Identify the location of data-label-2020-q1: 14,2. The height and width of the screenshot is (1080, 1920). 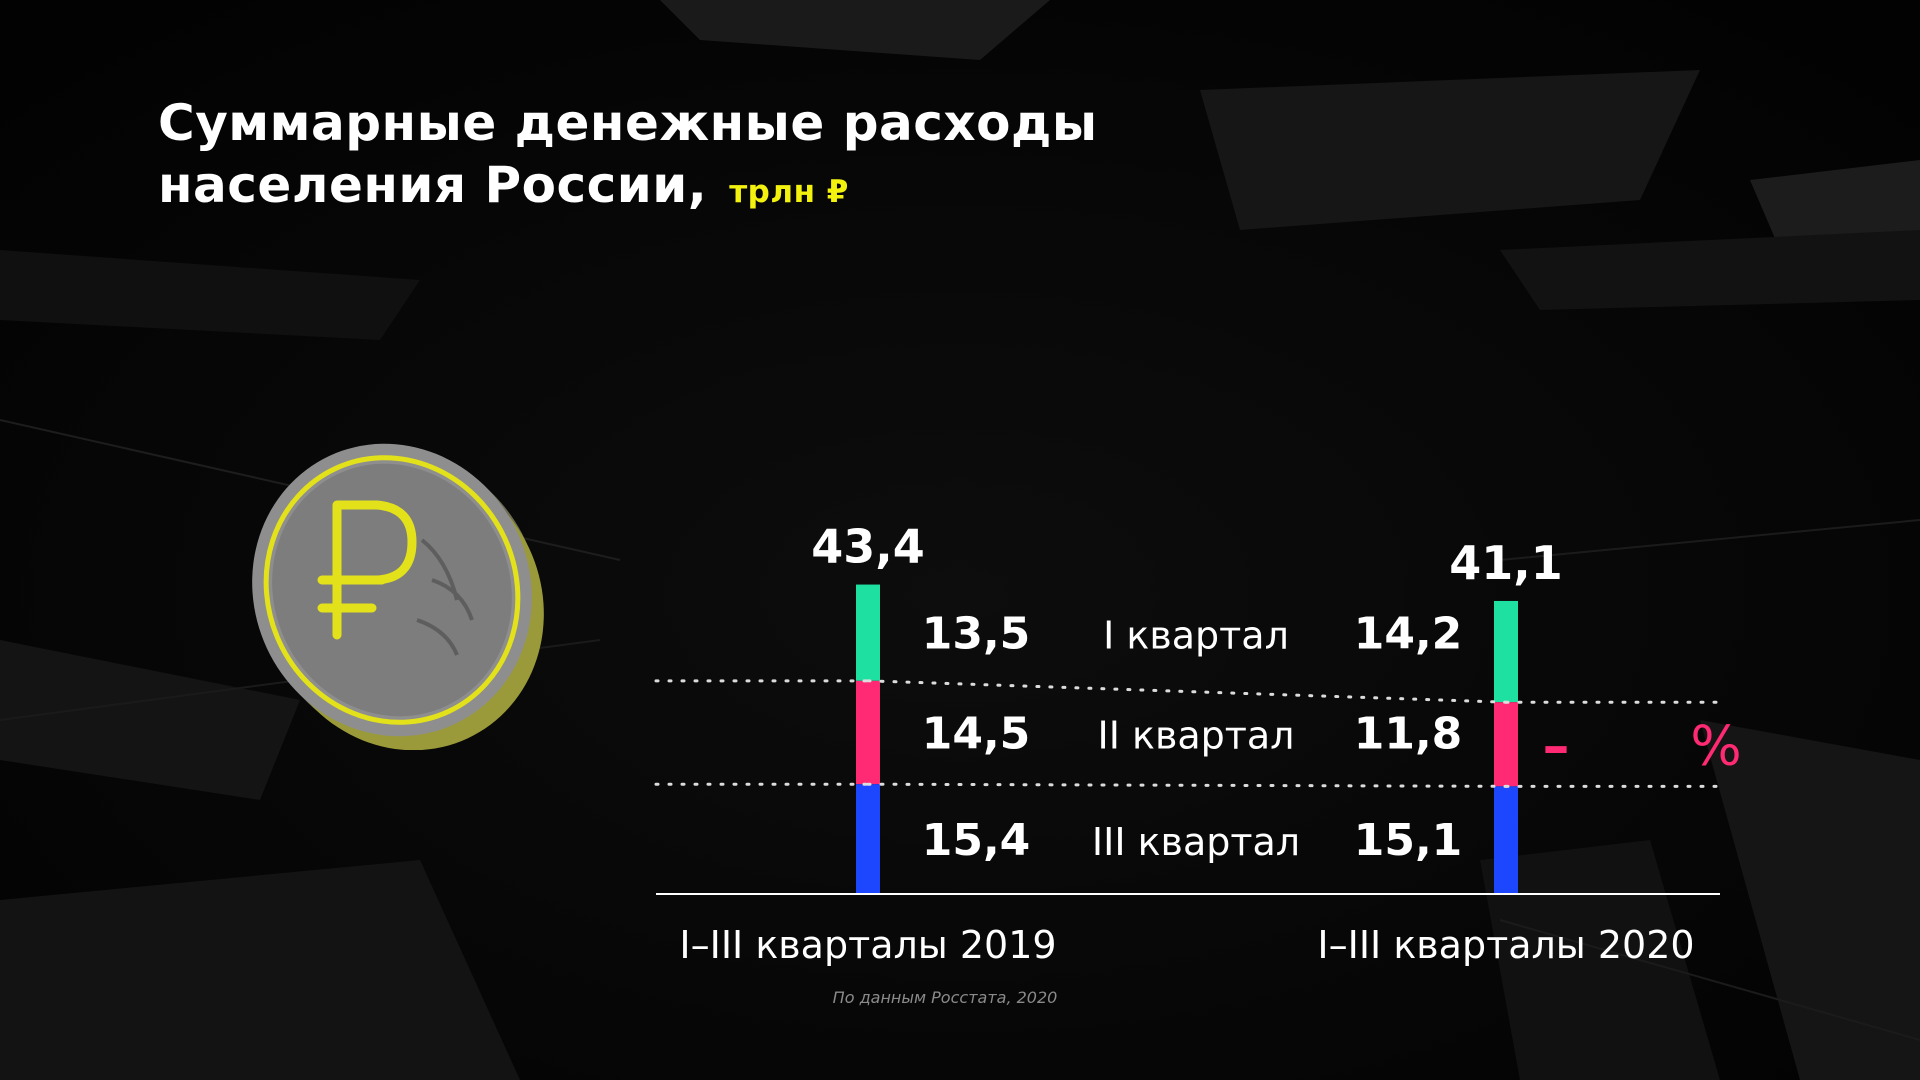
(1408, 634).